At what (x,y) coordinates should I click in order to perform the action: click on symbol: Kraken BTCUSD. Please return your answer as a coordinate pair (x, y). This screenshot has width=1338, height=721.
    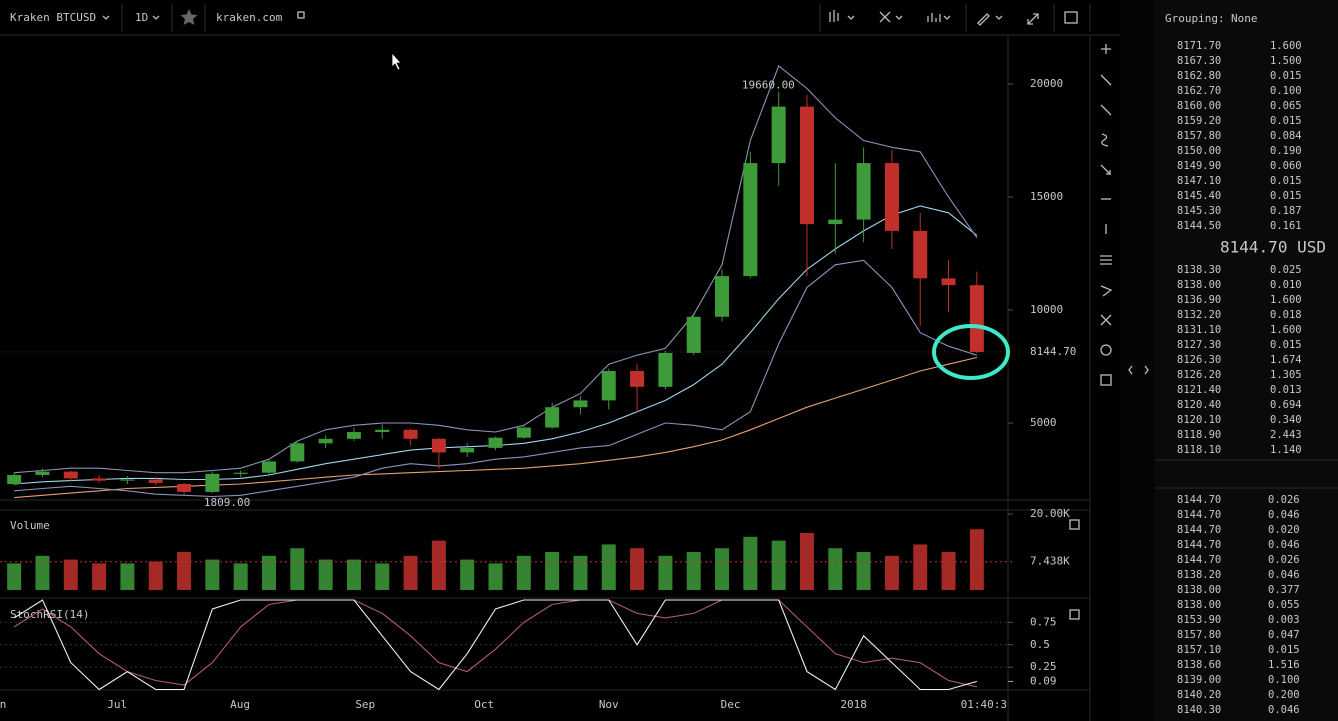
    Looking at the image, I should click on (53, 17).